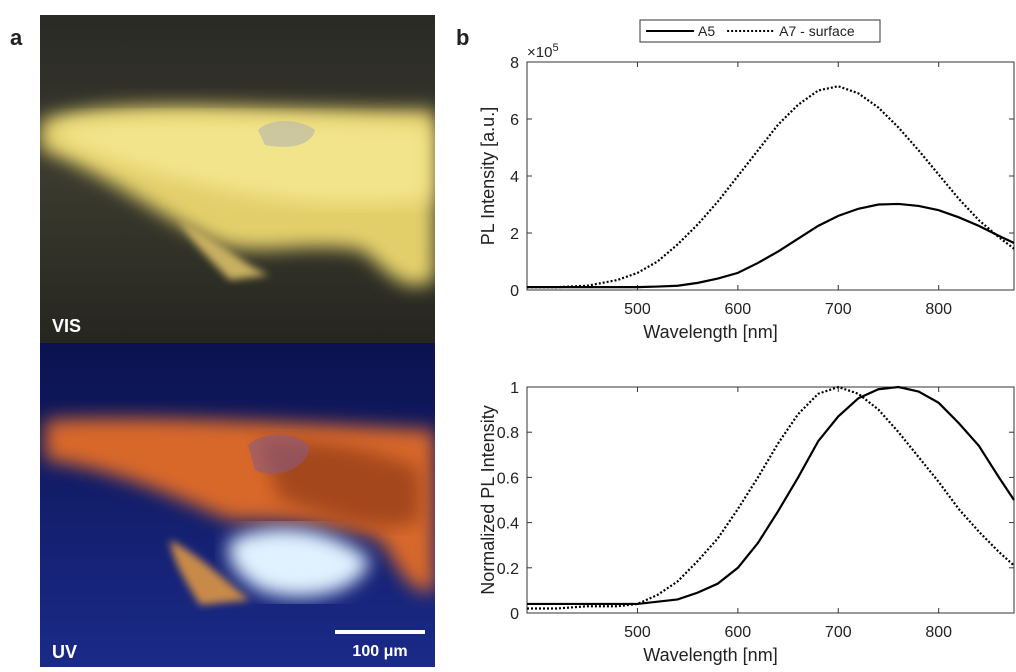 The height and width of the screenshot is (672, 1016). Describe the element at coordinates (508, 433) in the screenshot. I see `y-tick-label: 0.8` at that location.